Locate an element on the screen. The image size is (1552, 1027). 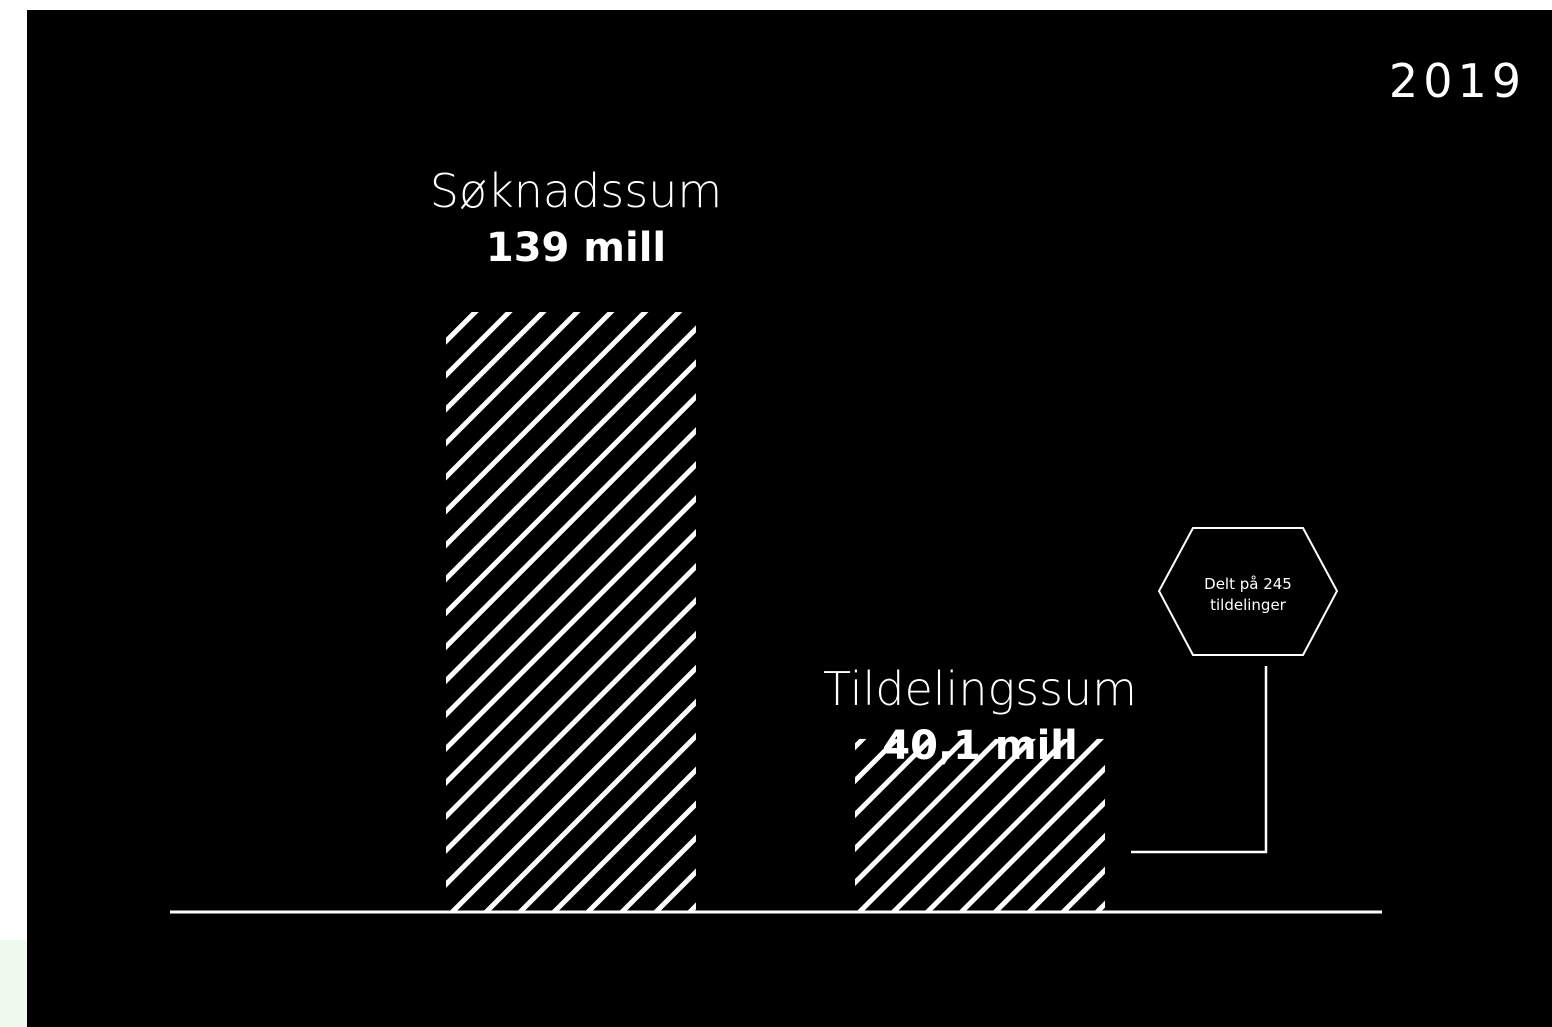
value-label-tildelingssum: 40,1 mill is located at coordinates (980, 746).